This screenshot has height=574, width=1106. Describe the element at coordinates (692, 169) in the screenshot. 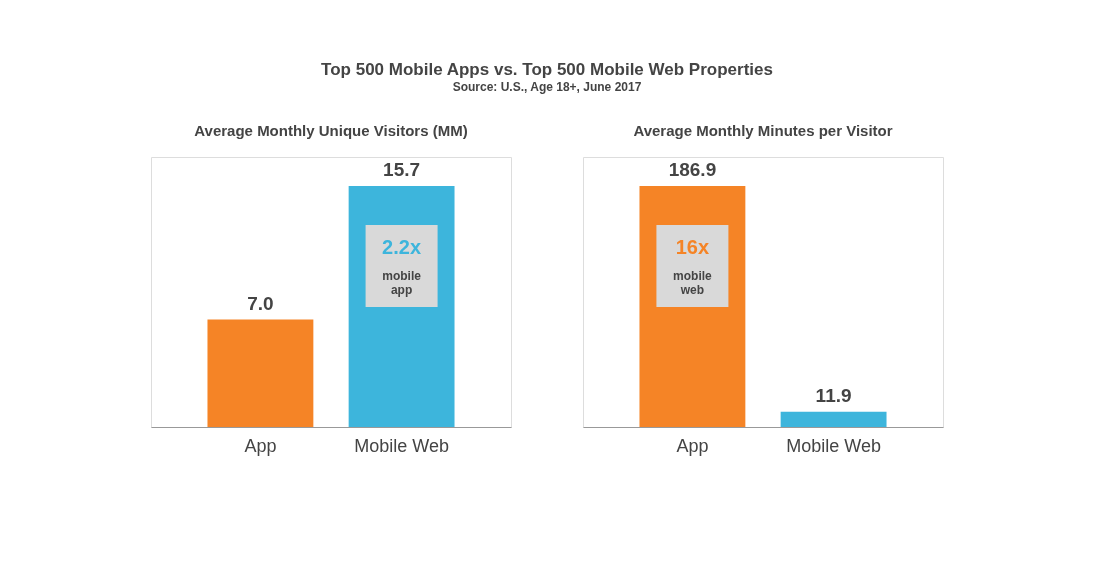

I see `data-label: 186.9` at that location.